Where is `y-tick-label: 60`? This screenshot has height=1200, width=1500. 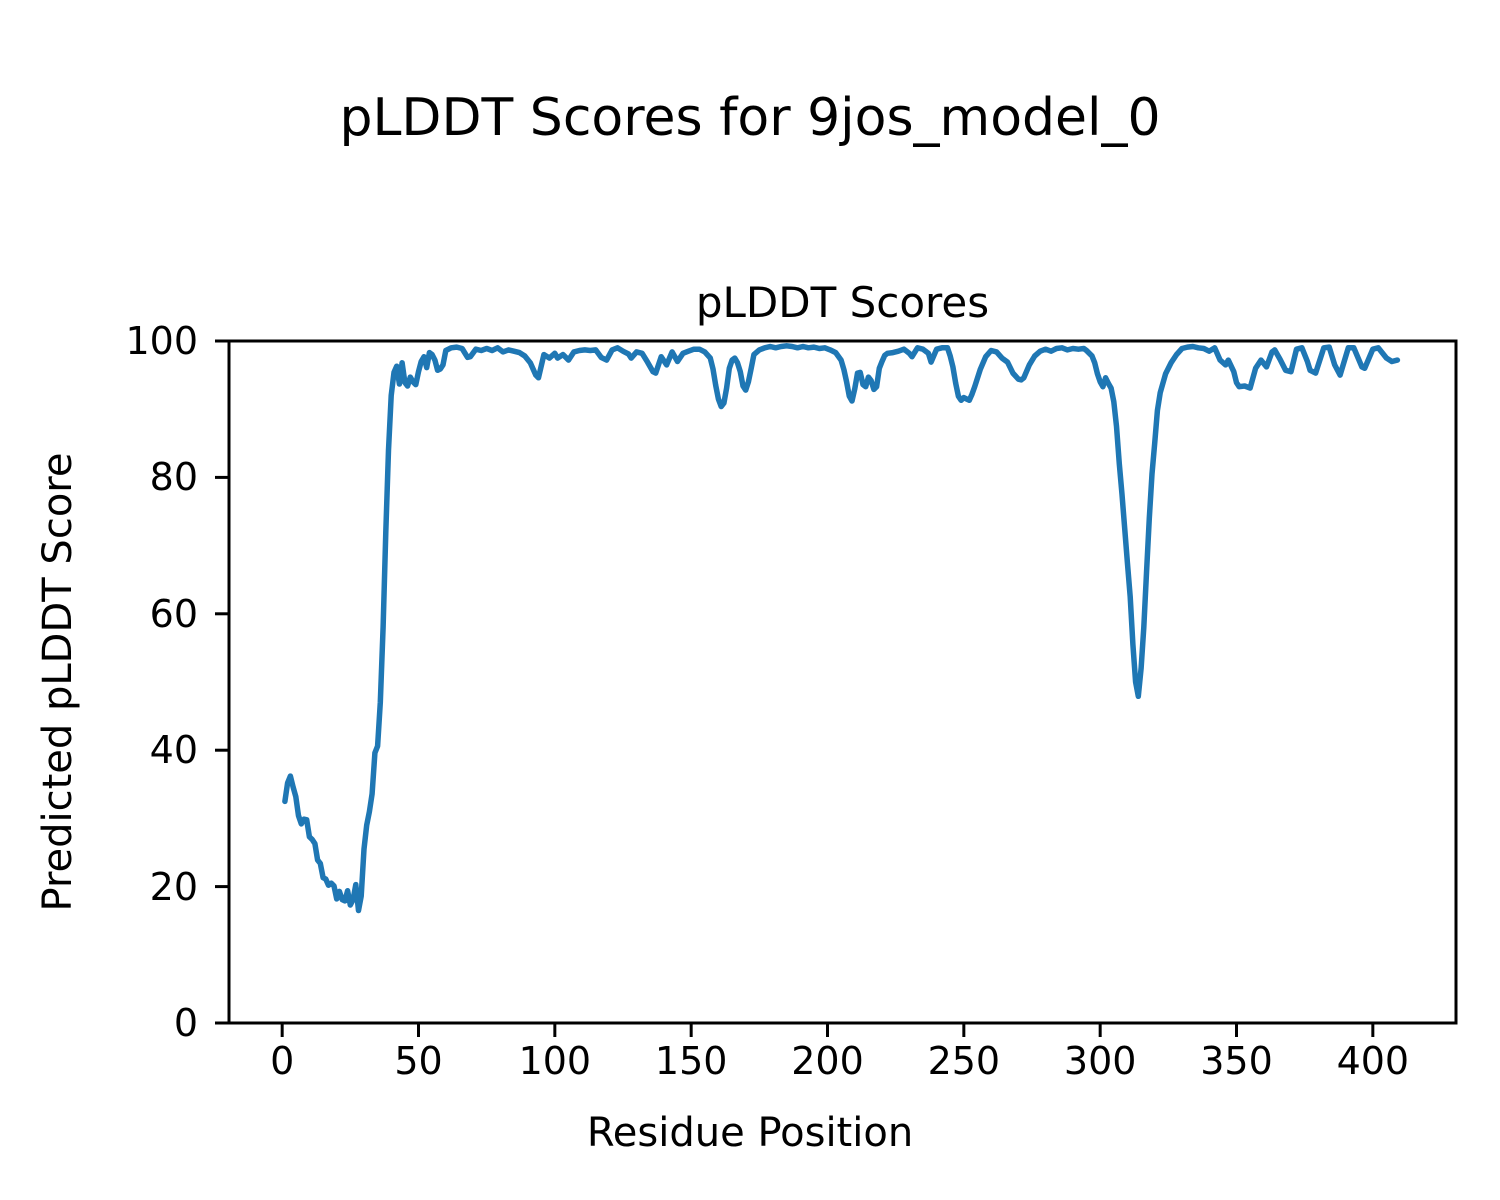 y-tick-label: 60 is located at coordinates (173, 613).